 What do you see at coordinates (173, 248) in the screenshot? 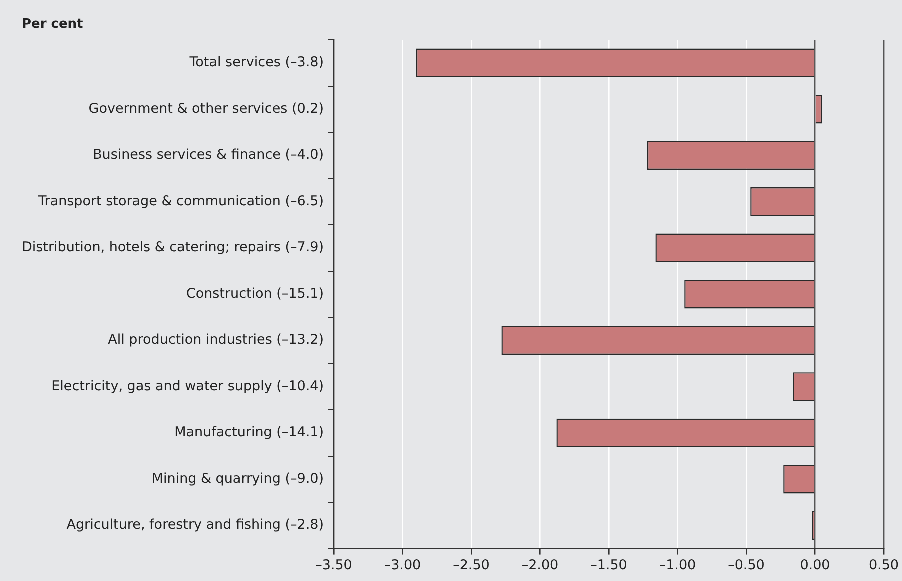
I see `y-tick-label: Distribution, hotels & catering; repairs (–7.9)` at bounding box center [173, 248].